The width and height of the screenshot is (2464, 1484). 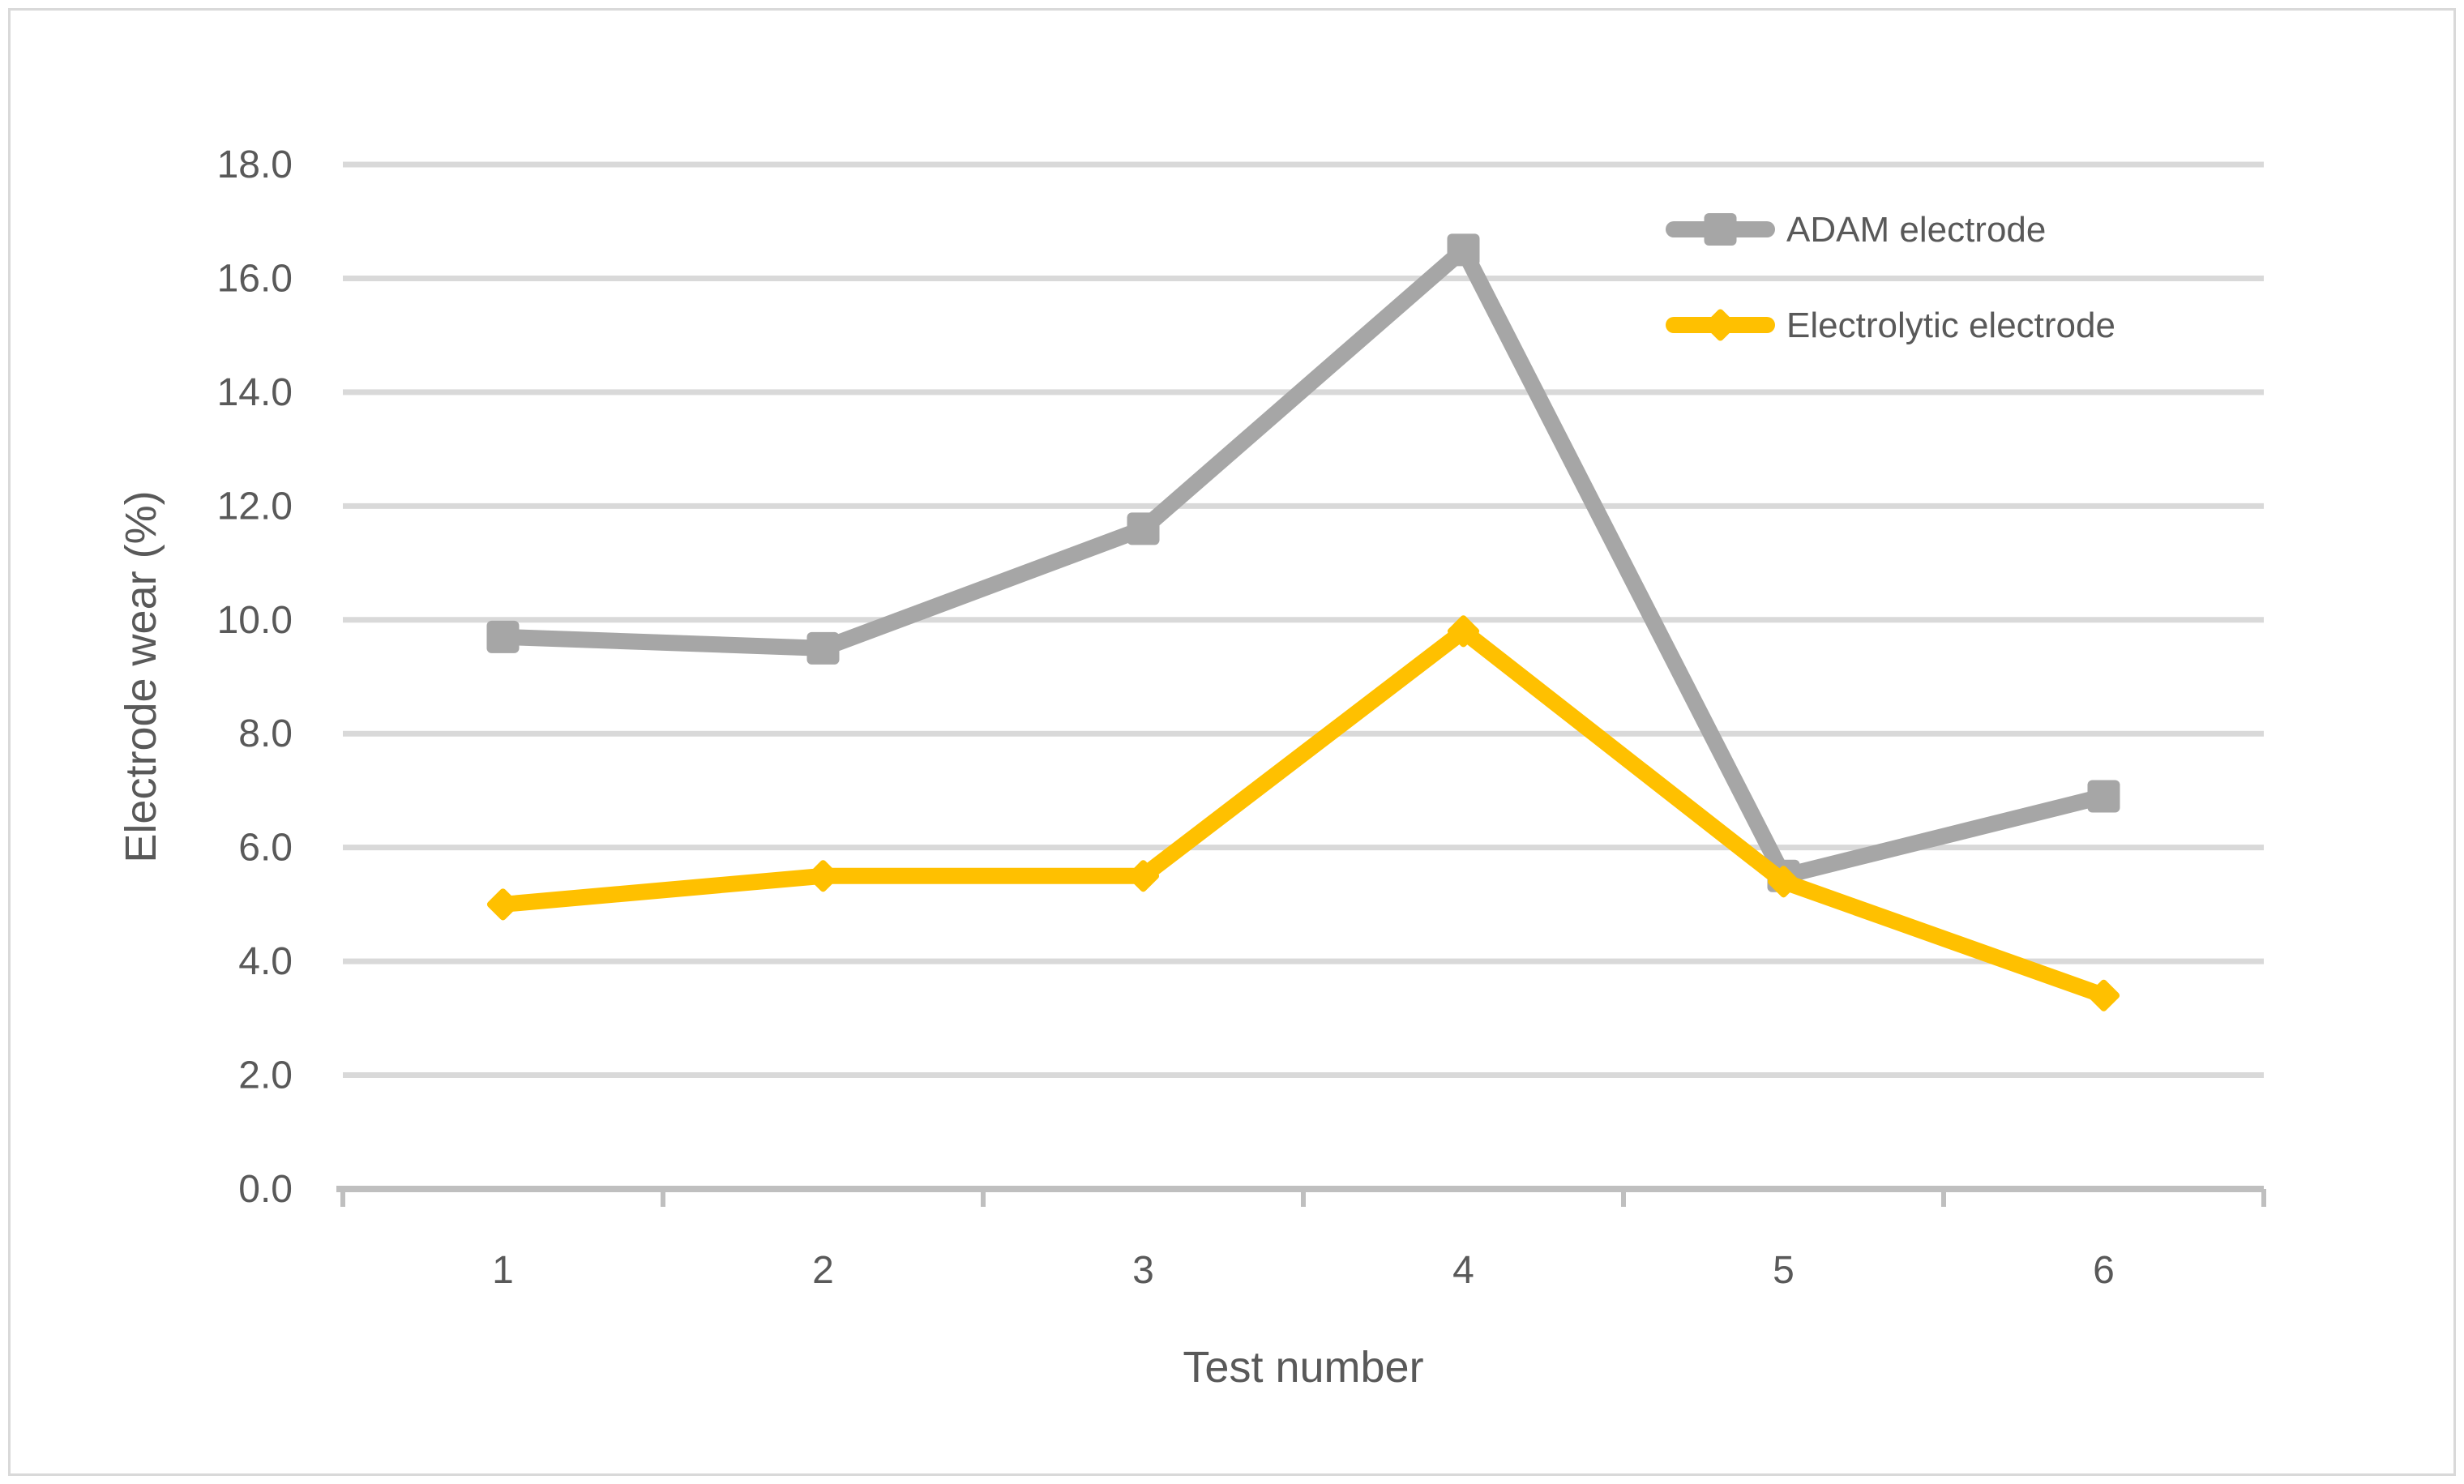 I want to click on legend-label: ADAM electrode, so click(x=1916, y=230).